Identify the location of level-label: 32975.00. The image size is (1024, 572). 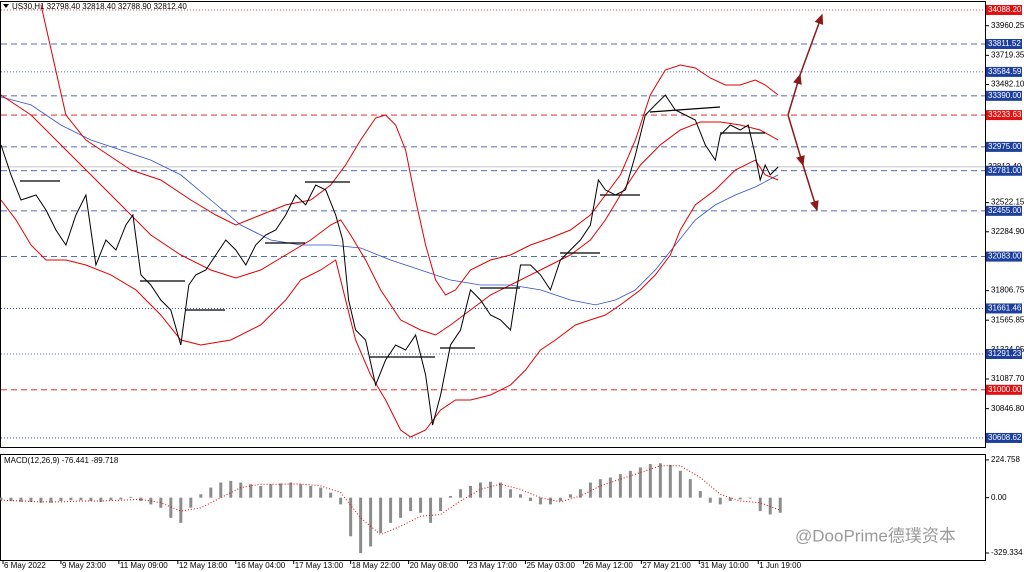
(1005, 146).